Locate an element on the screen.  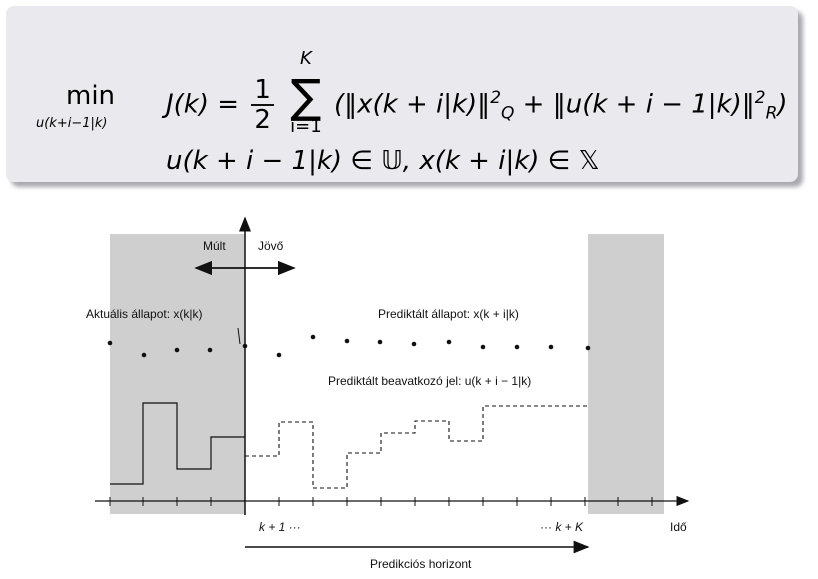
past-input-signal is located at coordinates (177, 443).